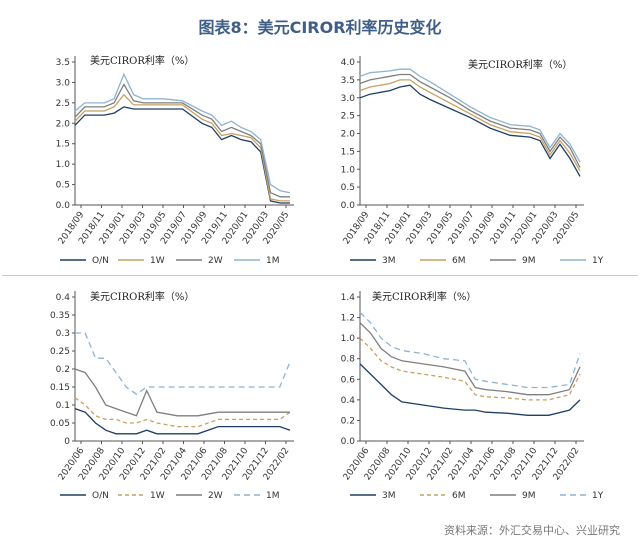 This screenshot has width=640, height=546. What do you see at coordinates (470, 125) in the screenshot?
I see `series-line-6m` at bounding box center [470, 125].